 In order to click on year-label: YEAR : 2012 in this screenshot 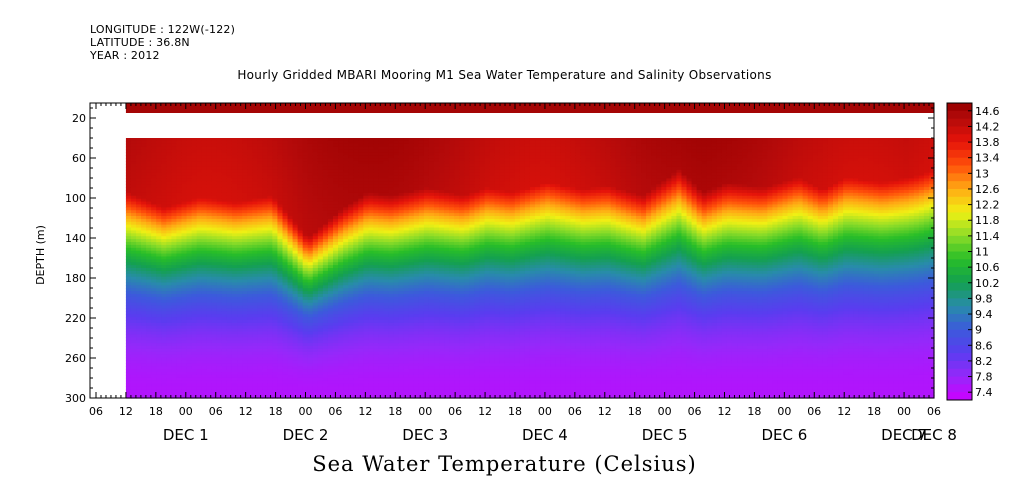, I will do `click(125, 55)`.